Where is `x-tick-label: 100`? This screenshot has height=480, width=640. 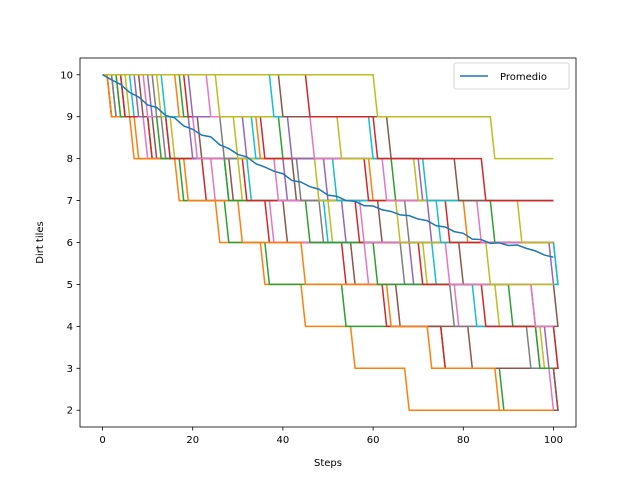 x-tick-label: 100 is located at coordinates (553, 440).